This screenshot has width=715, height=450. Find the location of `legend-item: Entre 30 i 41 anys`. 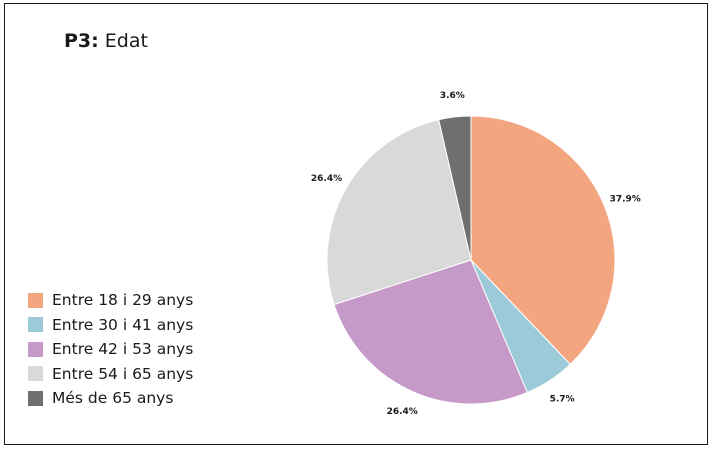

legend-item: Entre 30 i 41 anys is located at coordinates (110, 325).